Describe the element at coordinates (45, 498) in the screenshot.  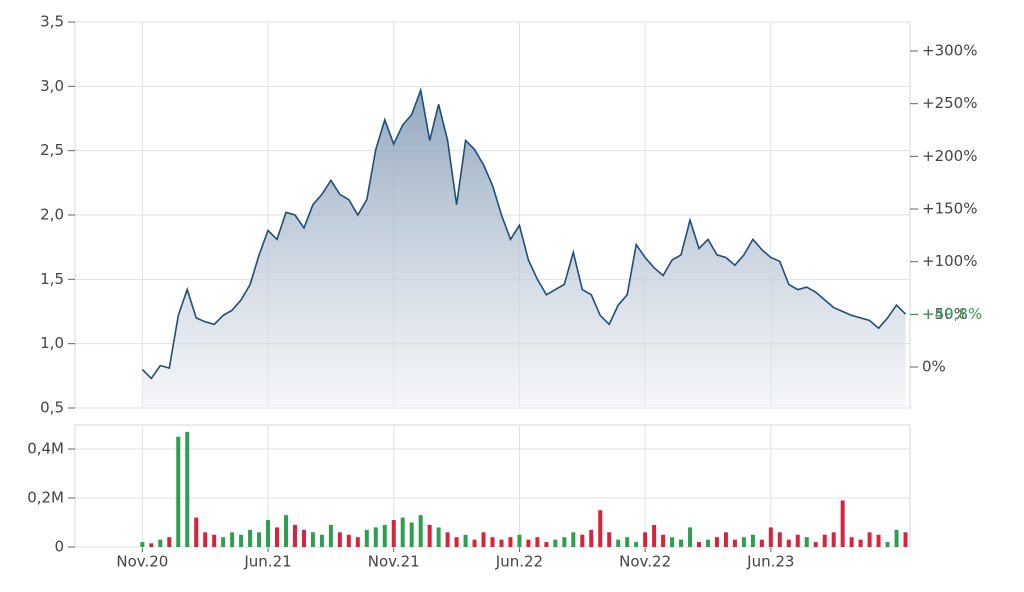
I see `y-tick-label: 0,2M` at that location.